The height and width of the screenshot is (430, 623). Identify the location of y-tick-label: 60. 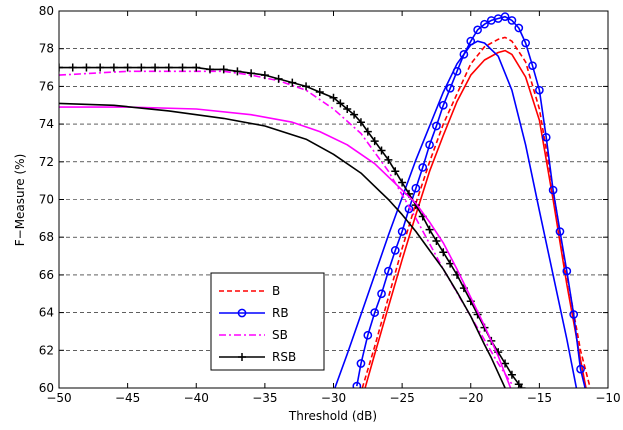
(46, 388).